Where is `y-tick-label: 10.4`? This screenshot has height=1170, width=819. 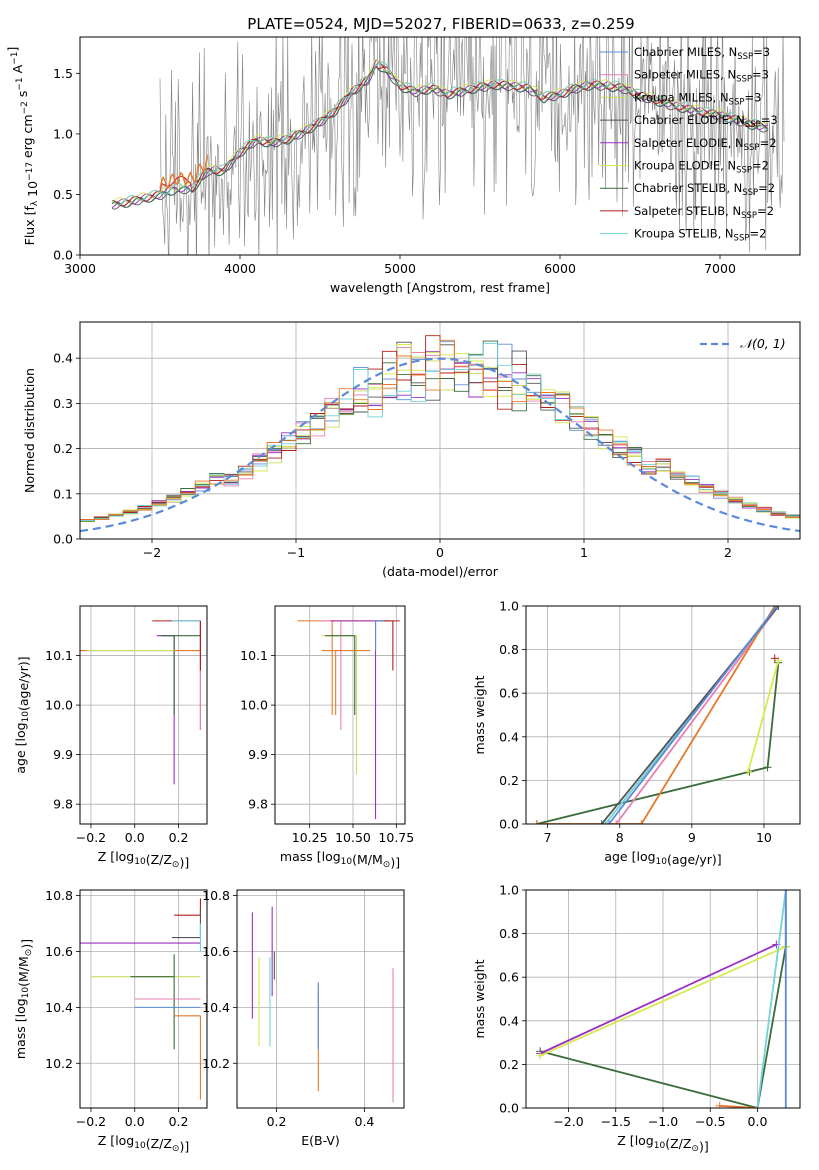 y-tick-label: 10.4 is located at coordinates (59, 1007).